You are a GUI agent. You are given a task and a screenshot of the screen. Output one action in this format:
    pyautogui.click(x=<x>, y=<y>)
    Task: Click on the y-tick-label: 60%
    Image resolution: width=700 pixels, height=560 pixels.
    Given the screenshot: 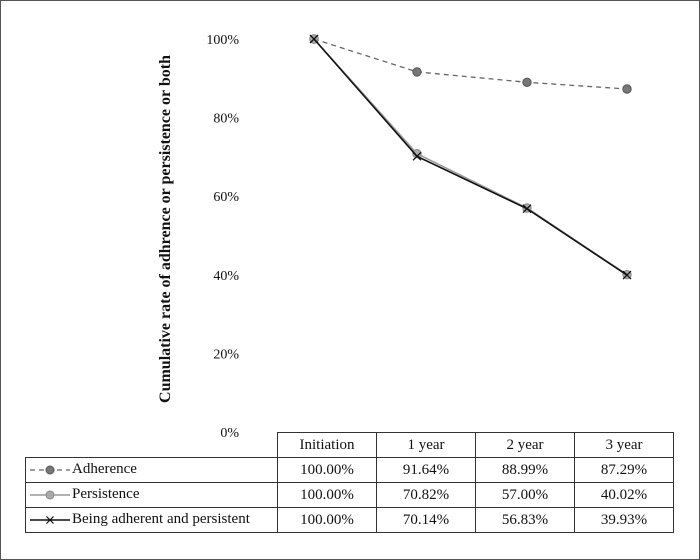 What is the action you would take?
    pyautogui.click(x=226, y=197)
    